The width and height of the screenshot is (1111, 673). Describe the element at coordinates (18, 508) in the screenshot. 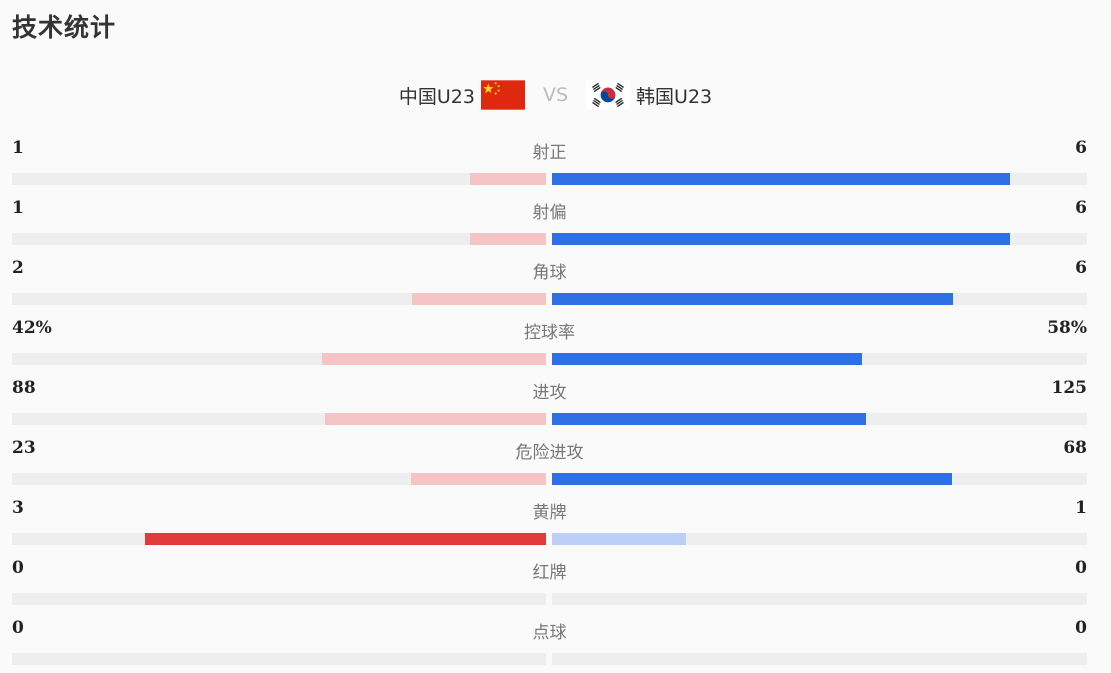

I see `home-value: 3` at that location.